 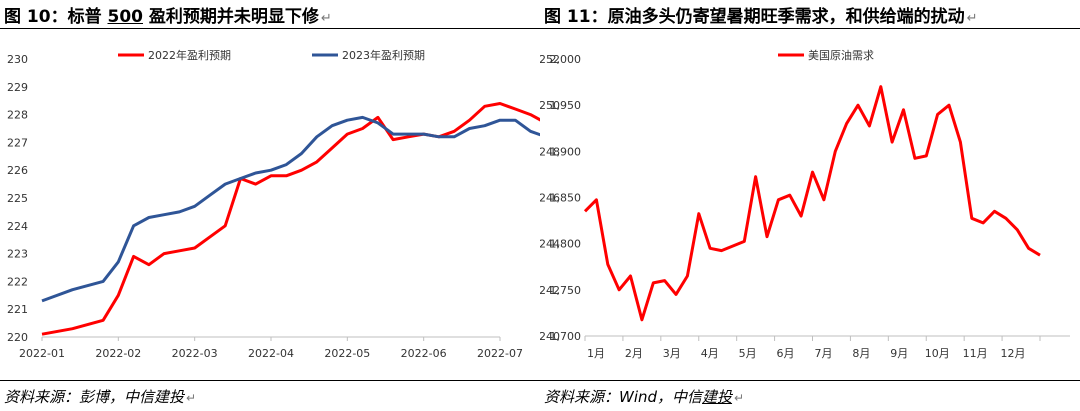 I want to click on x-tick-label: 10月, so click(x=937, y=353).